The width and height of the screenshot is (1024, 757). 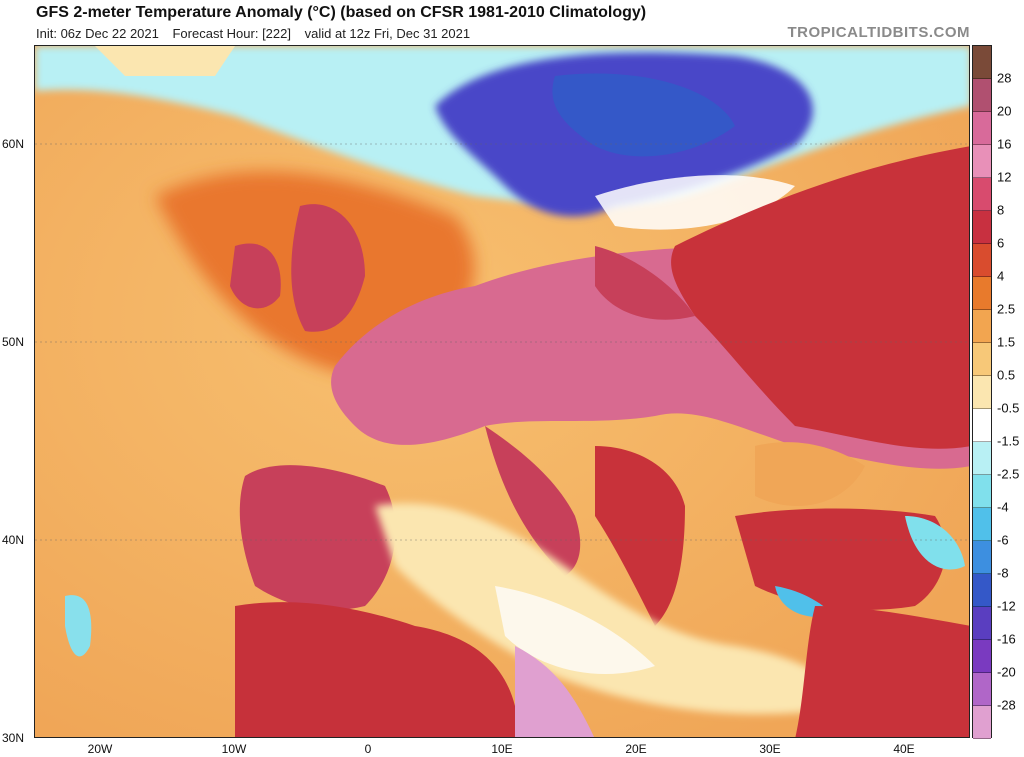 What do you see at coordinates (1006, 606) in the screenshot?
I see `colorbar-label: -12` at bounding box center [1006, 606].